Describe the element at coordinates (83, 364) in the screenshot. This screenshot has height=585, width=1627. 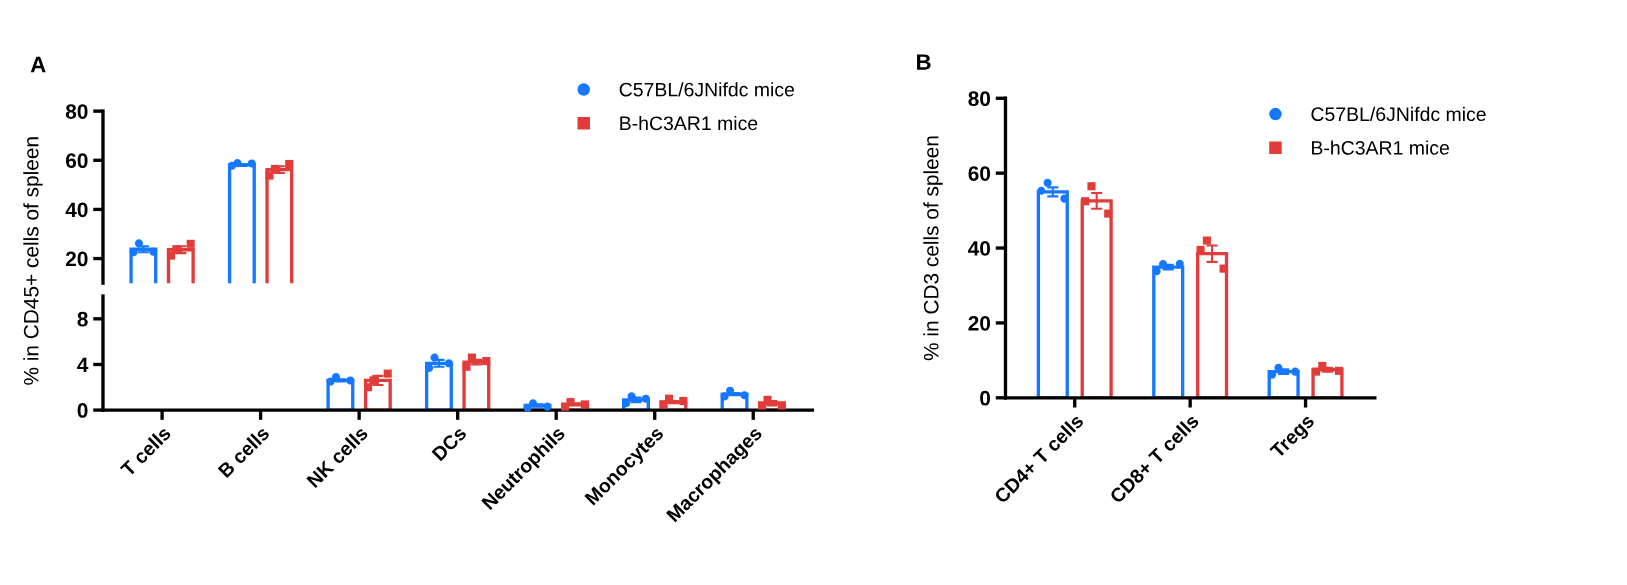
I see `y-tick-label: 4` at that location.